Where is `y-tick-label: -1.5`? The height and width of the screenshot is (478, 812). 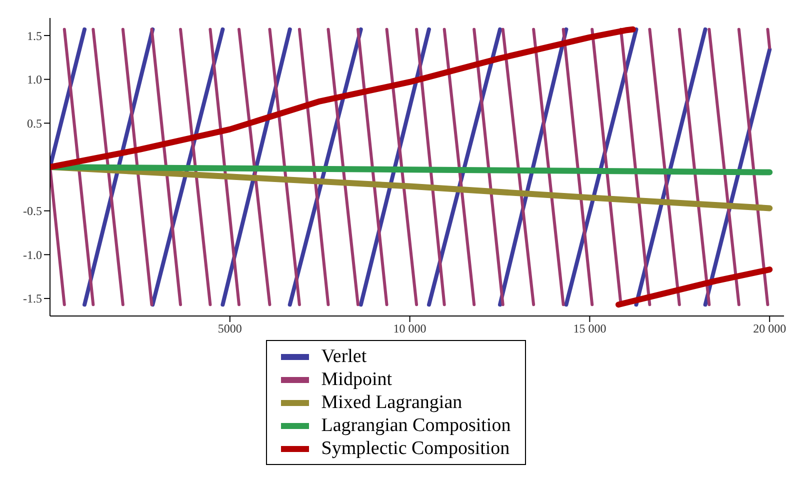
y-tick-label: -1.5 is located at coordinates (32, 299).